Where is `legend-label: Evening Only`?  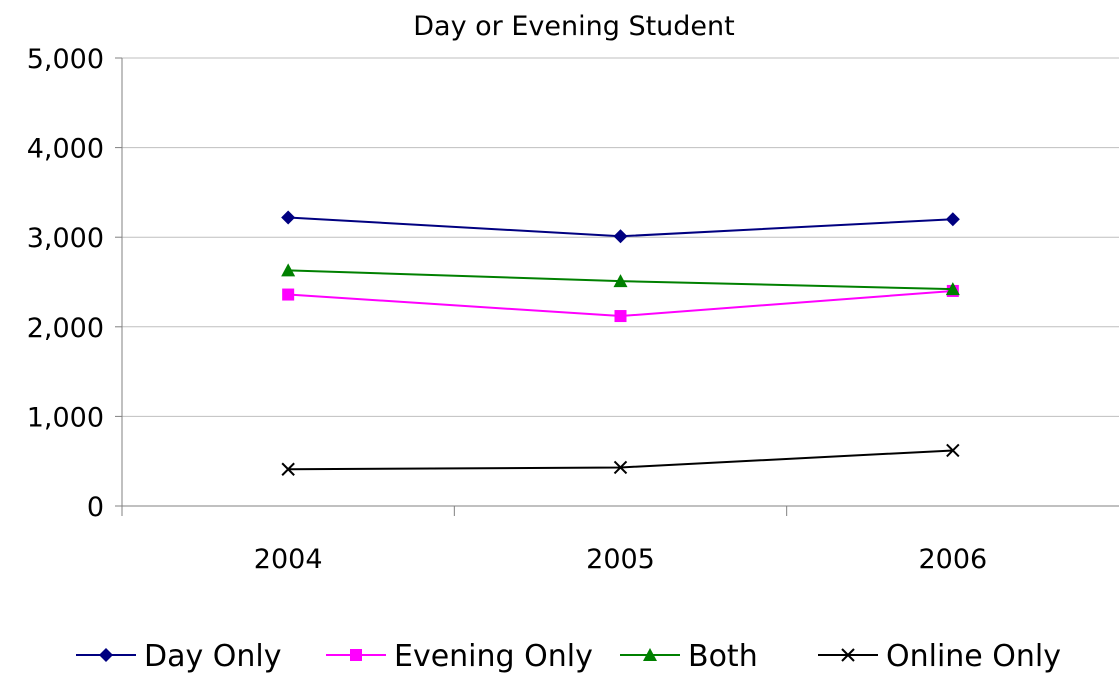
legend-label: Evening Only is located at coordinates (493, 656).